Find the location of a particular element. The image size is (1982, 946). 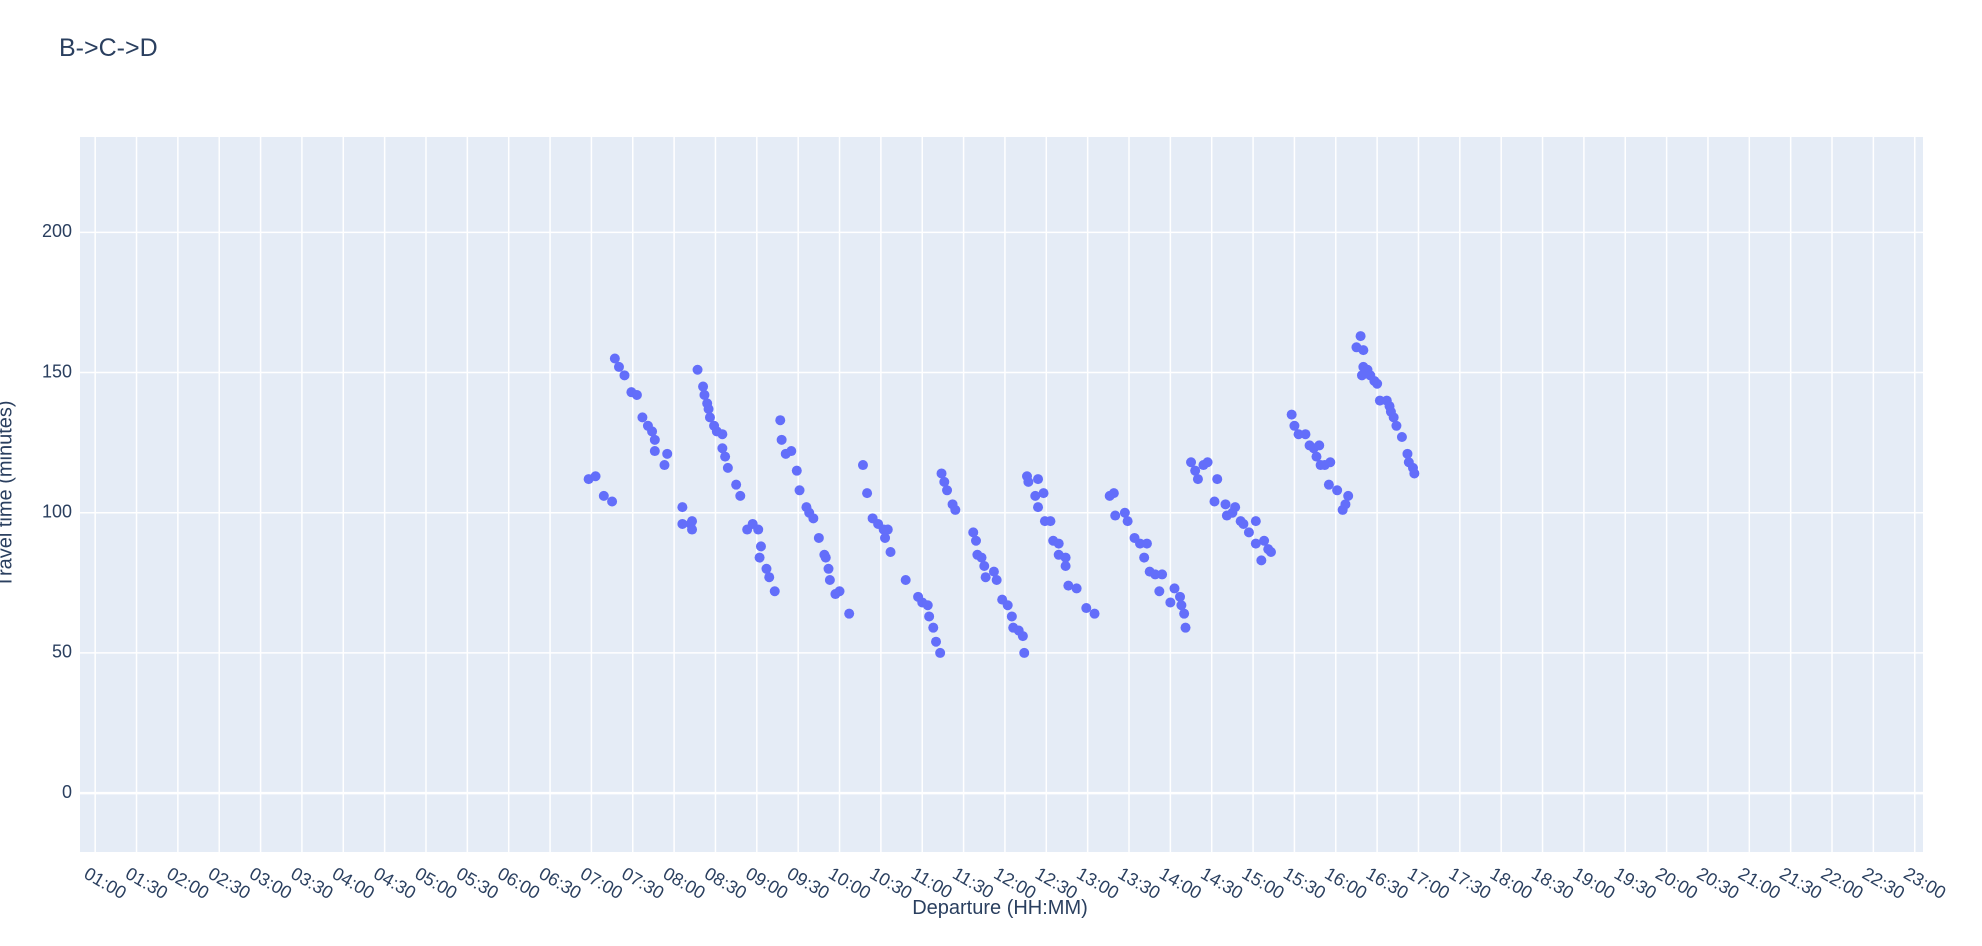

x-tick-label: 02:00 is located at coordinates (187, 883).